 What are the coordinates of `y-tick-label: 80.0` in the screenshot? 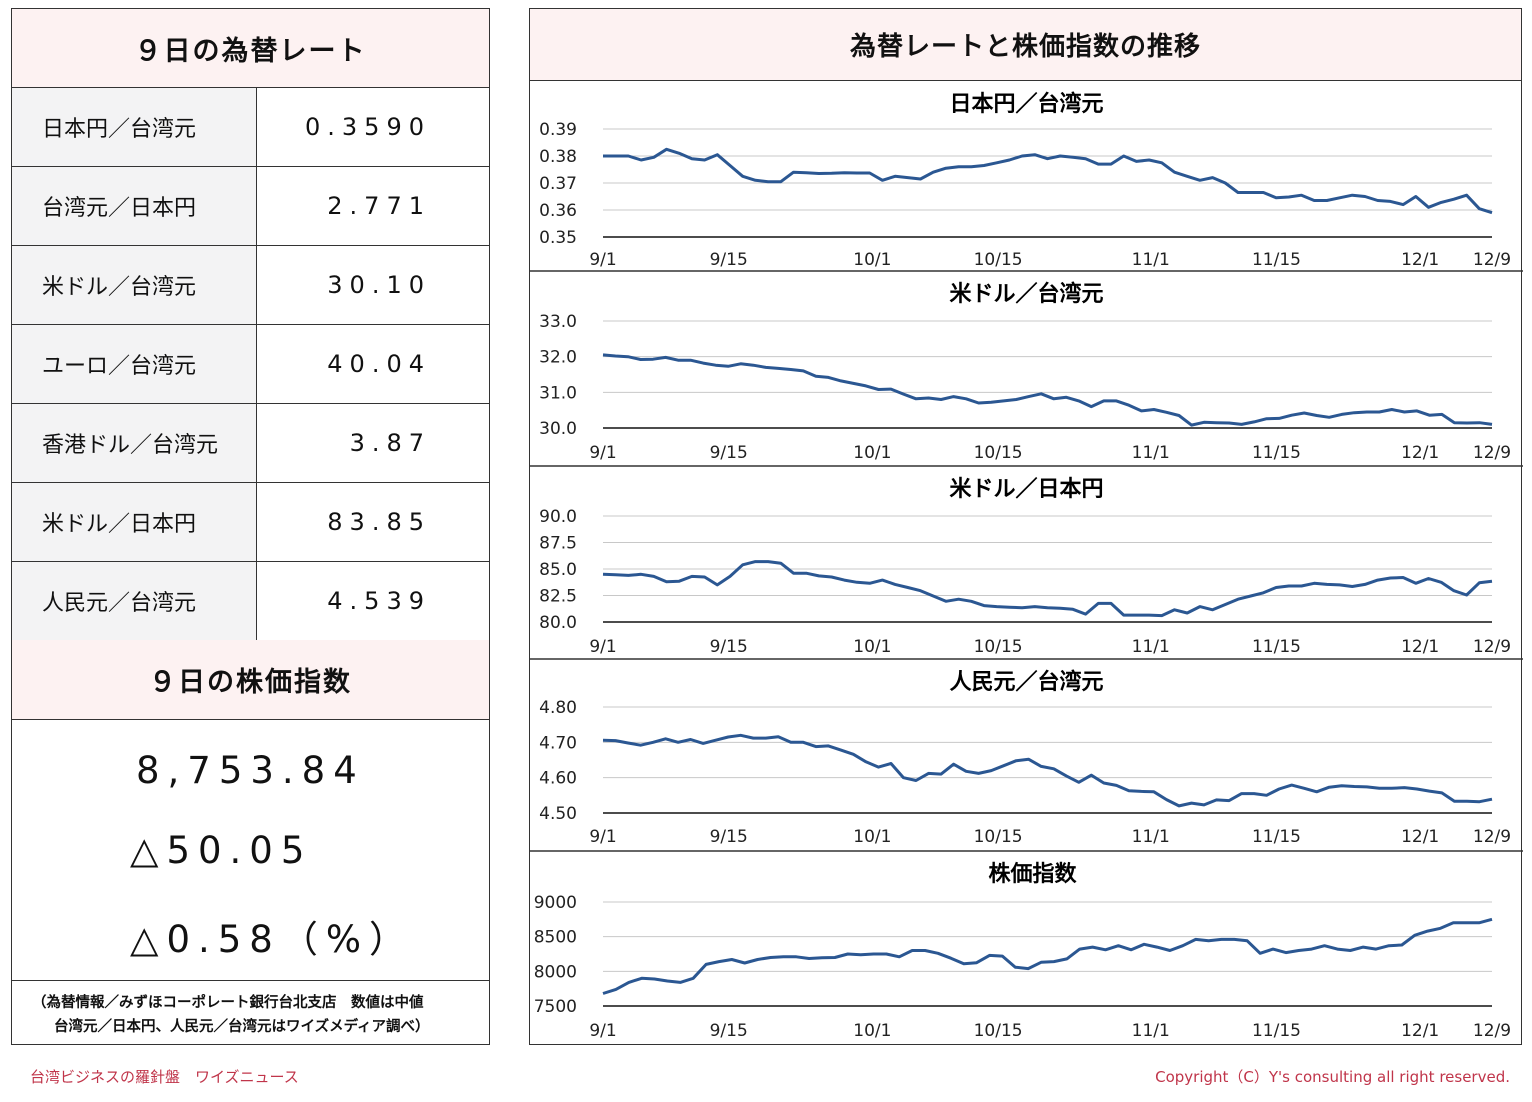 It's located at (558, 623).